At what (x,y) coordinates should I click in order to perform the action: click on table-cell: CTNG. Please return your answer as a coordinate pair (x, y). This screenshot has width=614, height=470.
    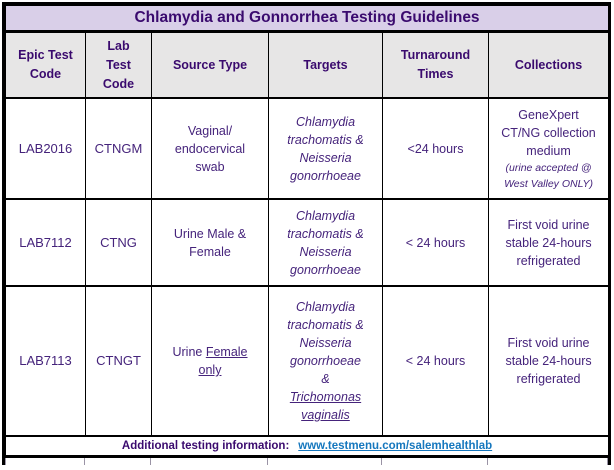
    Looking at the image, I should click on (118, 242).